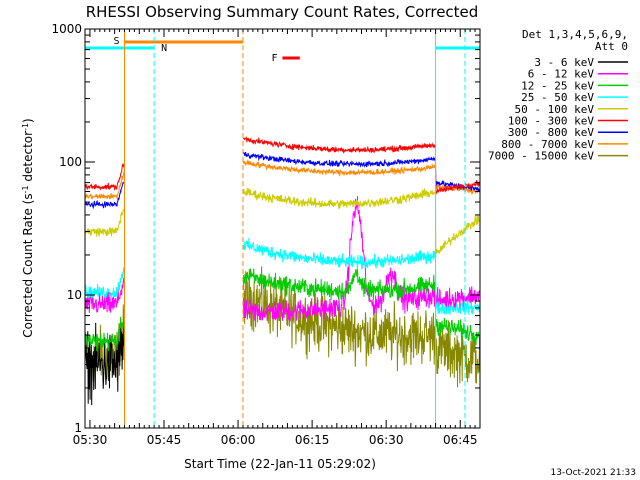 The height and width of the screenshot is (480, 640). Describe the element at coordinates (551, 132) in the screenshot. I see `legend-label: 300 - 800 keV` at that location.